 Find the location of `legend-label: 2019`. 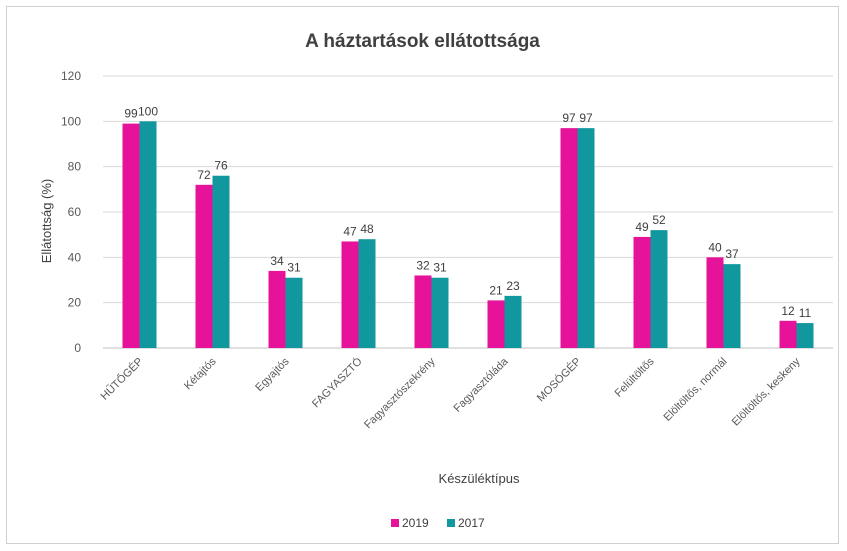

legend-label: 2019 is located at coordinates (415, 523).